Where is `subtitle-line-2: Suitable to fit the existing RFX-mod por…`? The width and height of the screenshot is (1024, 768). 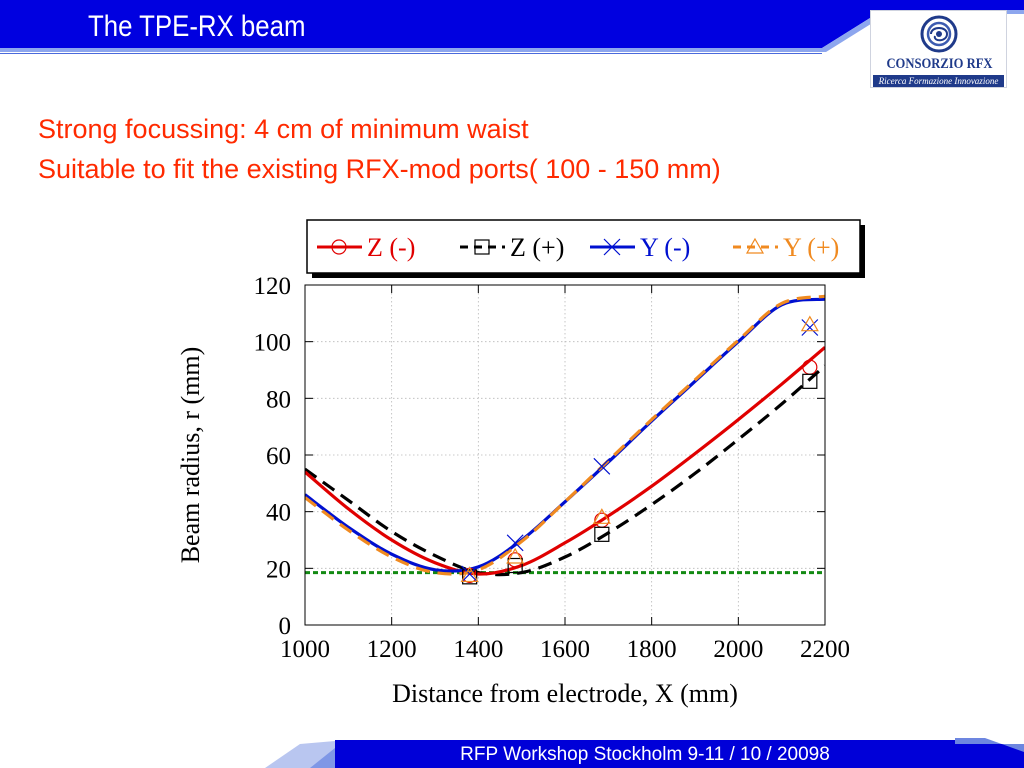 subtitle-line-2: Suitable to fit the existing RFX-mod por… is located at coordinates (379, 169).